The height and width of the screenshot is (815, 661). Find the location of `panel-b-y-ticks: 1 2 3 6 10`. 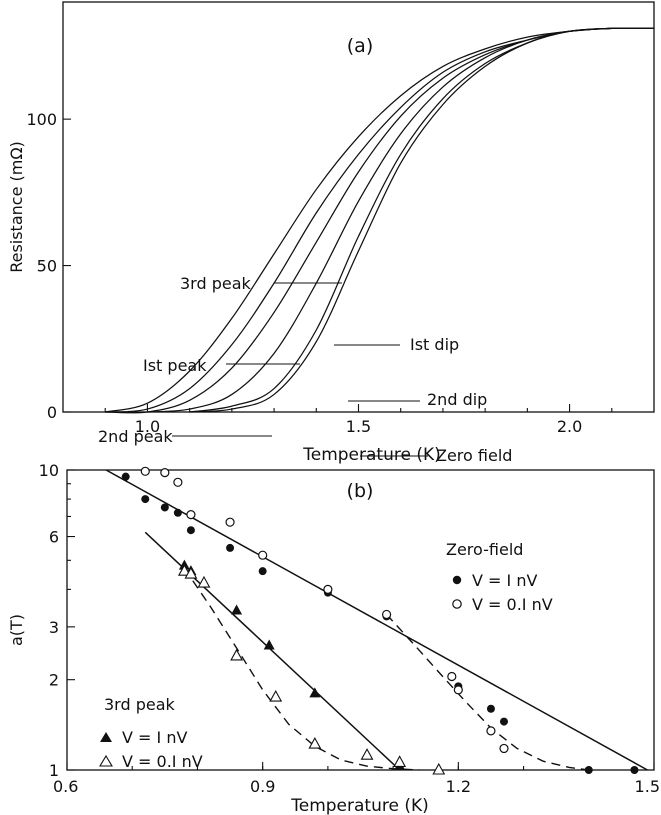

panel-b-y-ticks: 1 2 3 6 10 is located at coordinates (57, 620).